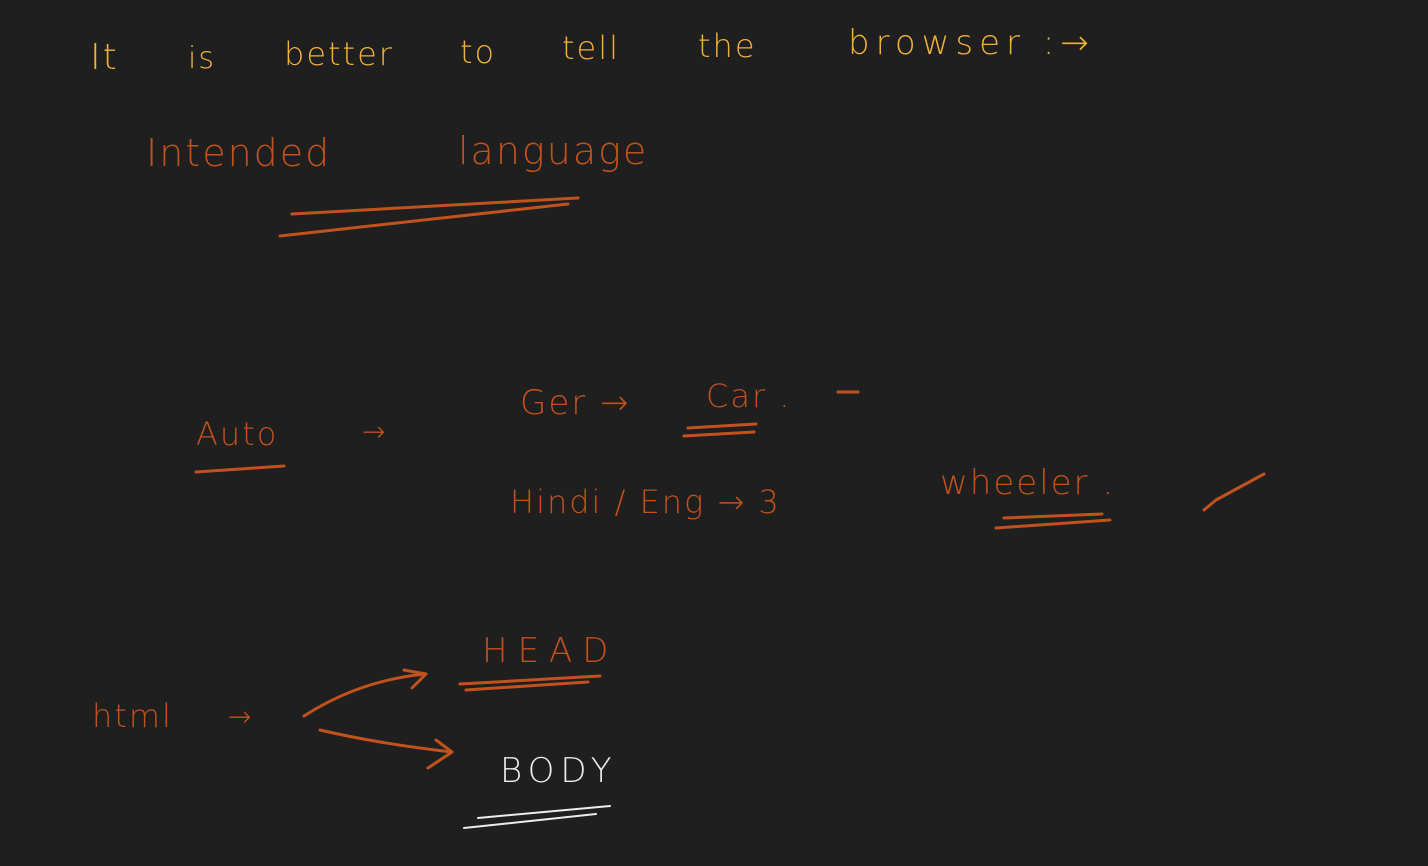 This screenshot has height=866, width=1428. Describe the element at coordinates (645, 502) in the screenshot. I see `hindi-line: Hindi / Eng → 3` at that location.